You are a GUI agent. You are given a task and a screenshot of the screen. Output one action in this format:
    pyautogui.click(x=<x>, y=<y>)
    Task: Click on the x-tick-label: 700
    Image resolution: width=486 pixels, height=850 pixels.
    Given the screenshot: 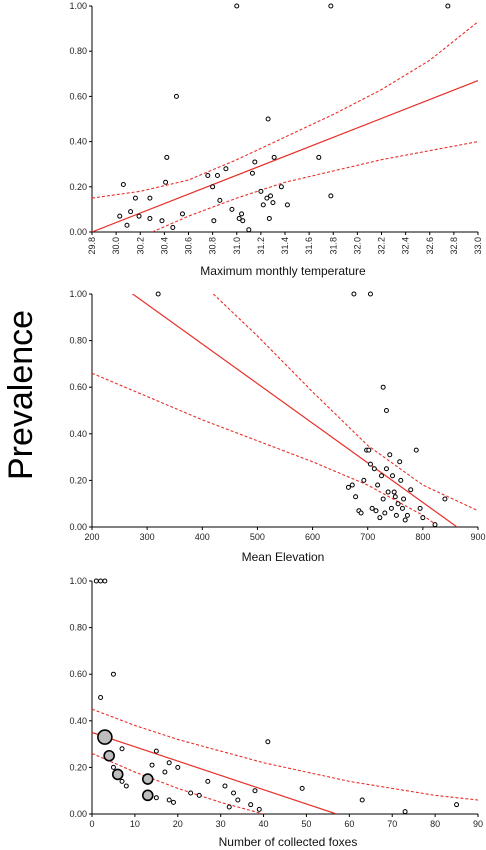 What is the action you would take?
    pyautogui.click(x=367, y=537)
    